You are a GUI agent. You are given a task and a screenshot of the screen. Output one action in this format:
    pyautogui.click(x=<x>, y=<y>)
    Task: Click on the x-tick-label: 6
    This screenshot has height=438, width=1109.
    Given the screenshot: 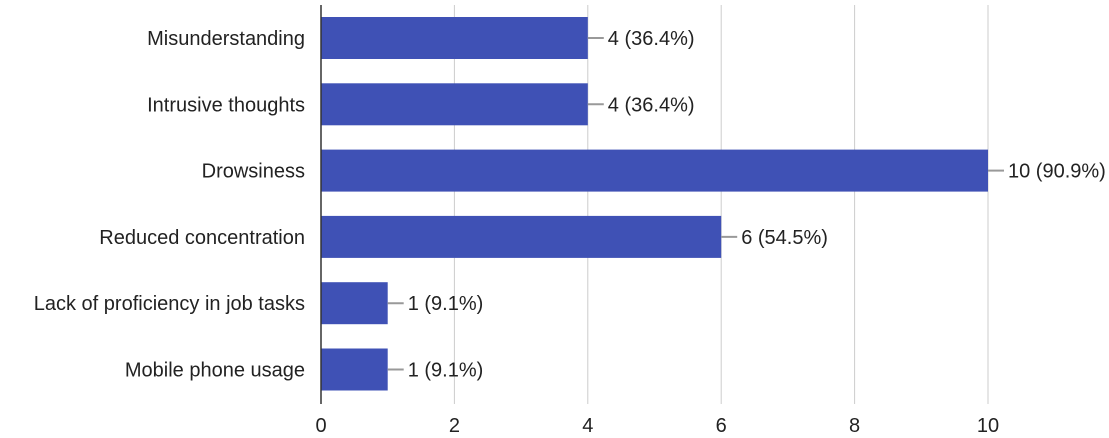 What is the action you would take?
    pyautogui.click(x=721, y=426)
    